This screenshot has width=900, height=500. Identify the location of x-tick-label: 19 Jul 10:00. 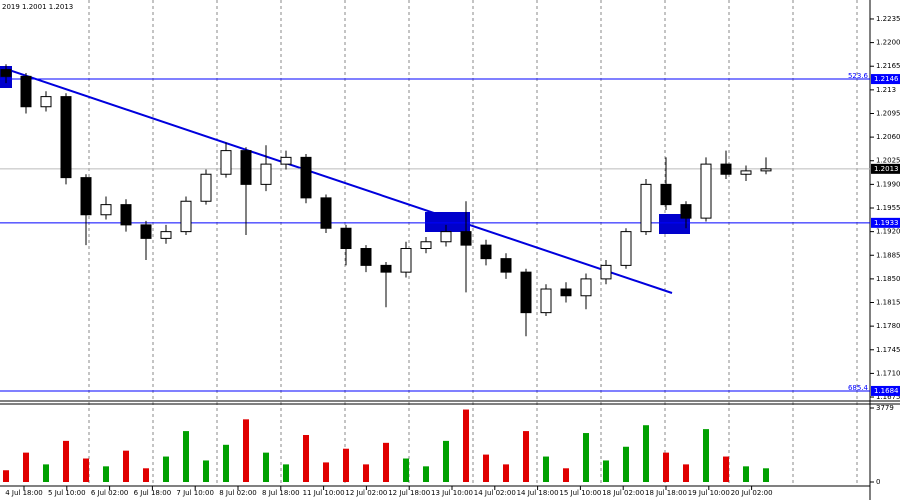
(709, 493).